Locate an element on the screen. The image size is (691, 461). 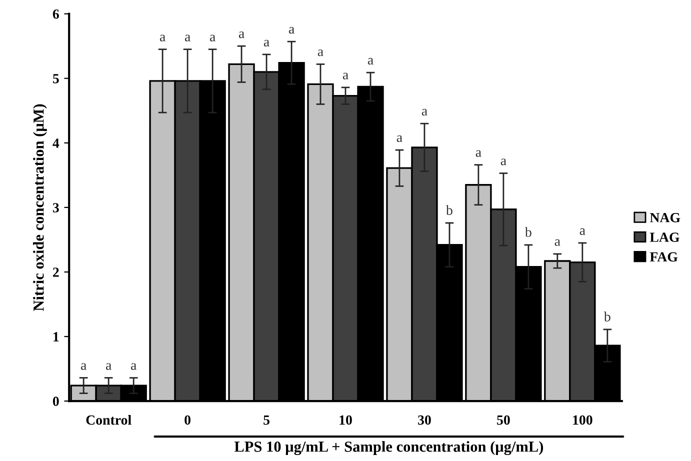
y-tick-label: 0 is located at coordinates (55, 401).